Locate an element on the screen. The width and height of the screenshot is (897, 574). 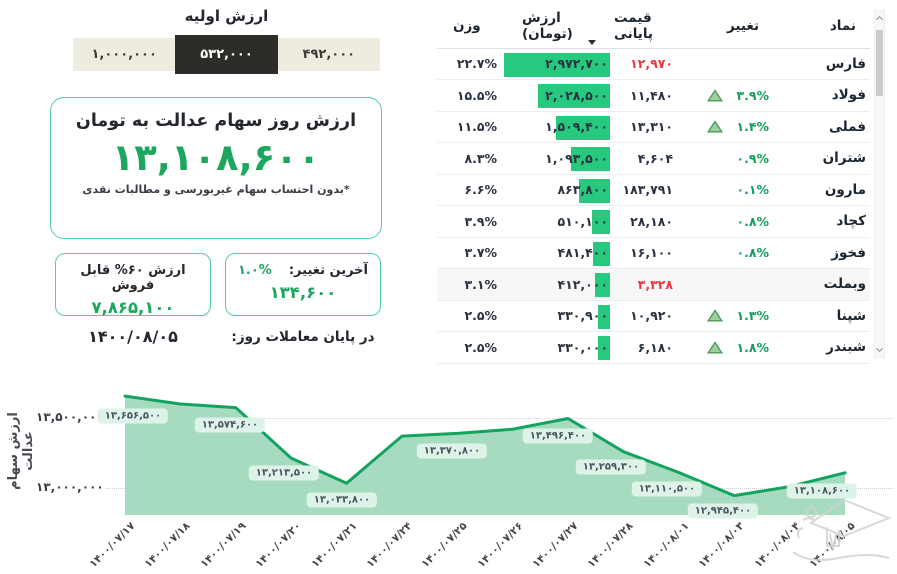
closing-price-cell: ۱۰,۹۲۰ is located at coordinates (649, 316).